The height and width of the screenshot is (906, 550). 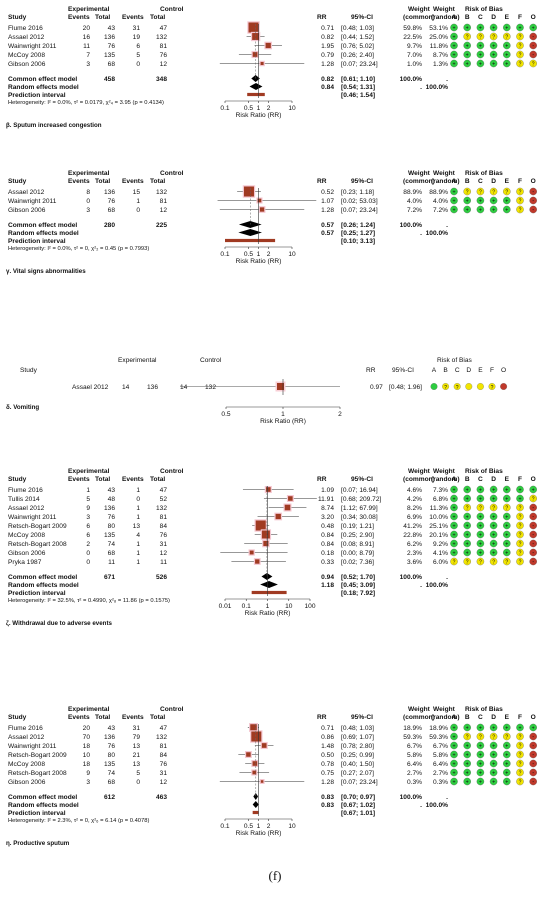 What do you see at coordinates (137, 755) in the screenshot?
I see `control-events: 21` at bounding box center [137, 755].